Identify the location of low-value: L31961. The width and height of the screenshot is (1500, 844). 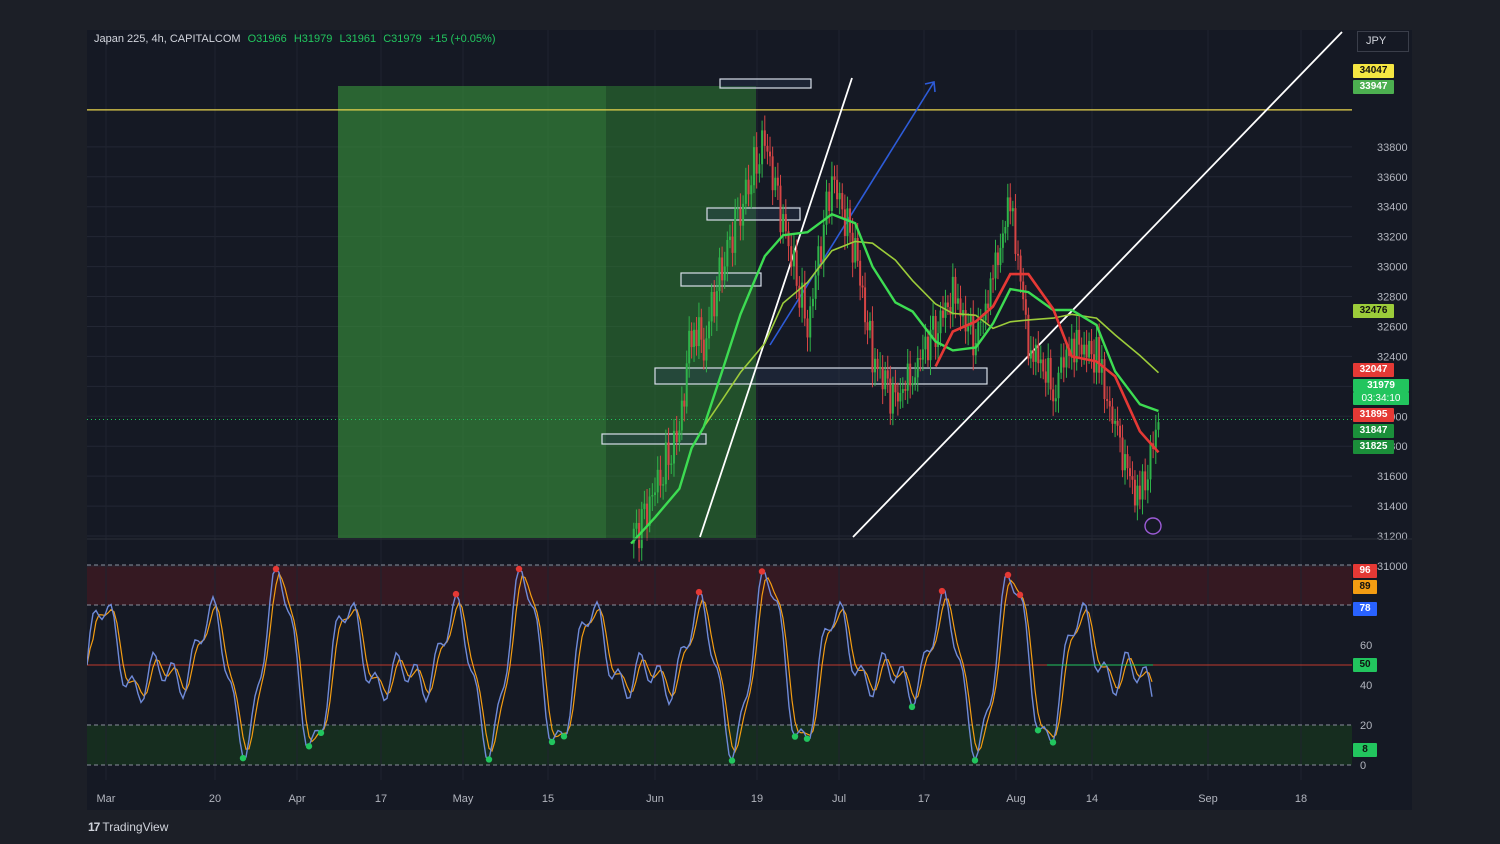
(358, 39).